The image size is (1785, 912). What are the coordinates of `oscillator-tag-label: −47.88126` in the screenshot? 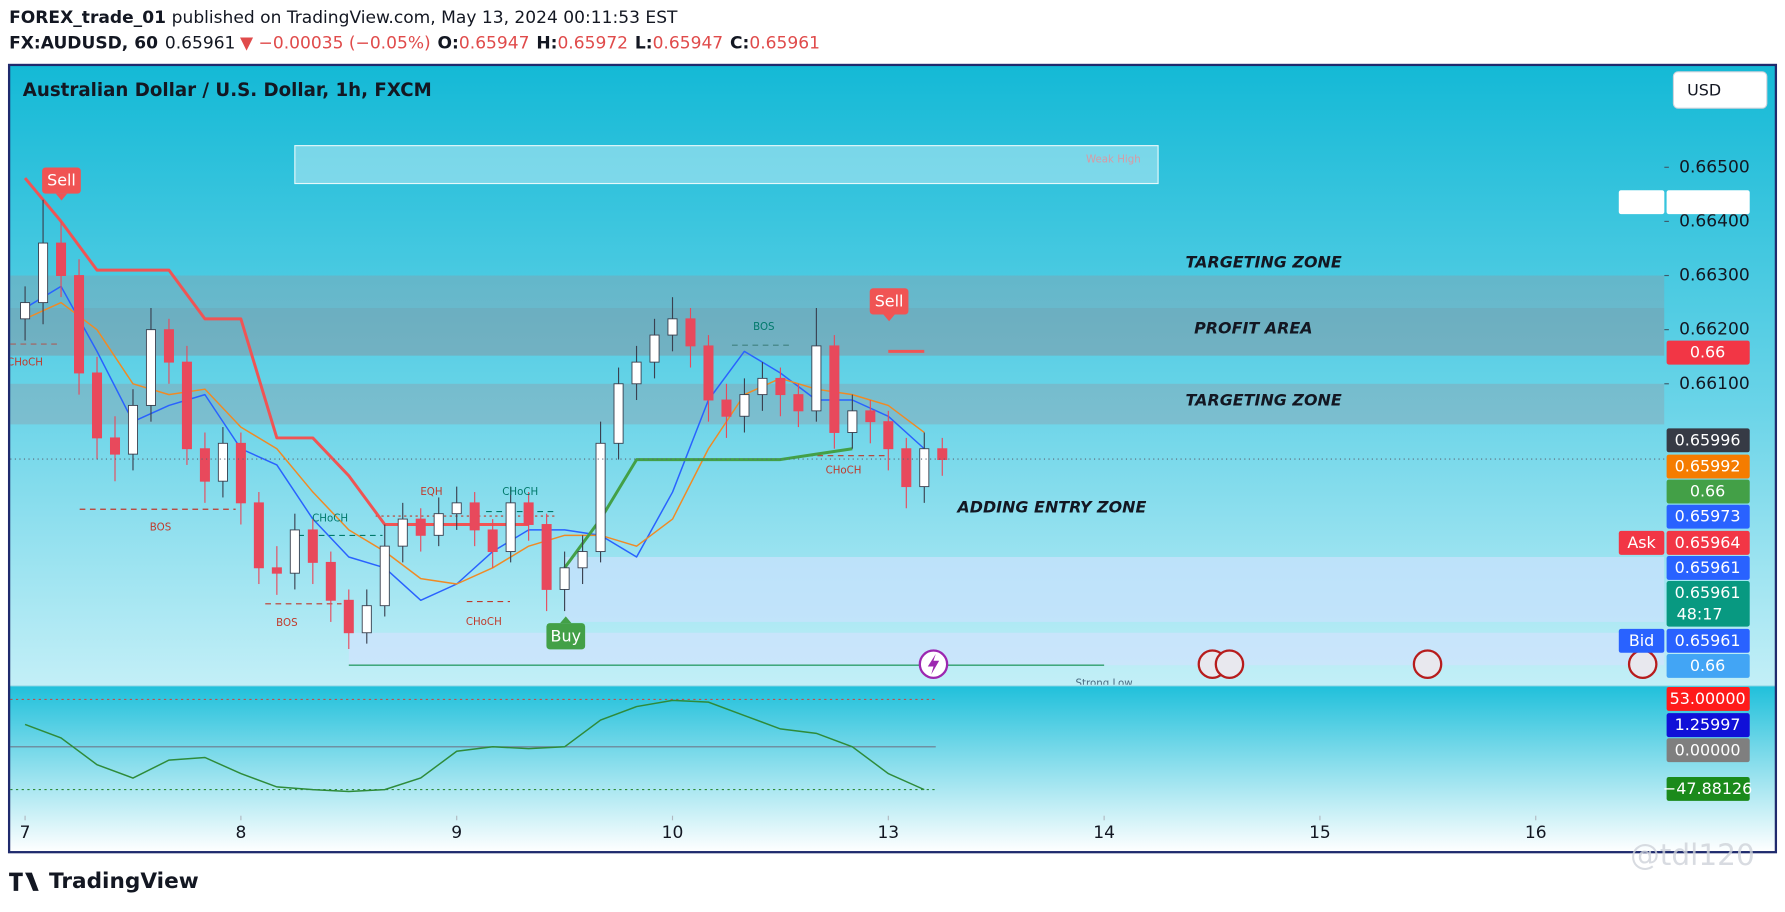 It's located at (1707, 788).